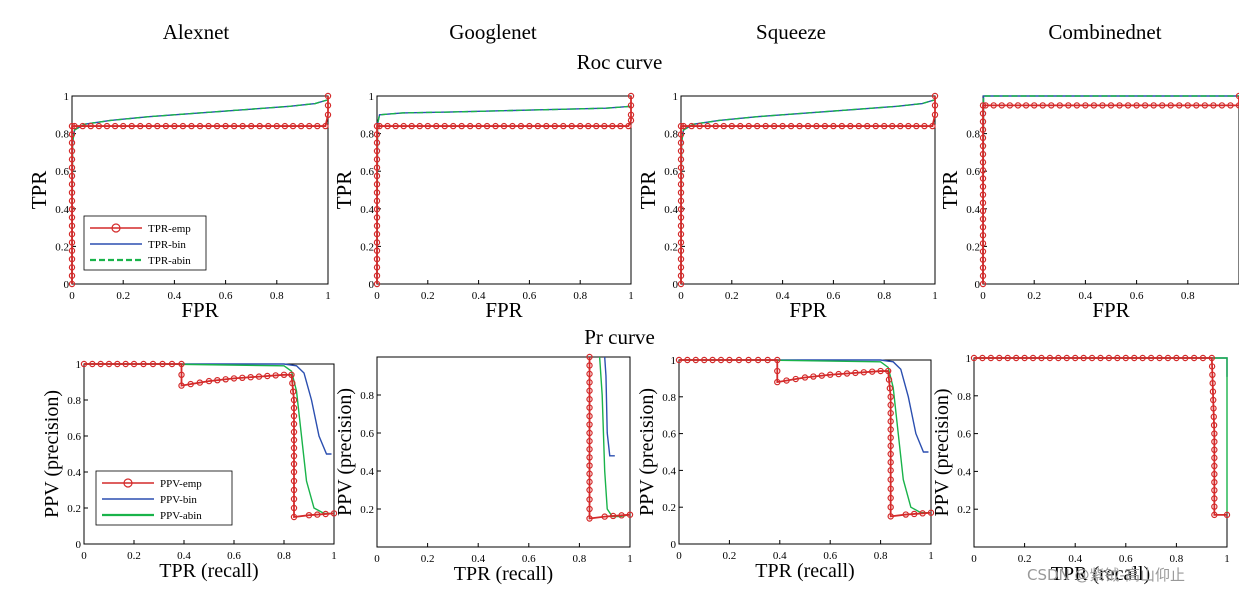 The width and height of the screenshot is (1239, 595). Describe the element at coordinates (181, 516) in the screenshot. I see `legend-label-abin: PPV-abin` at that location.